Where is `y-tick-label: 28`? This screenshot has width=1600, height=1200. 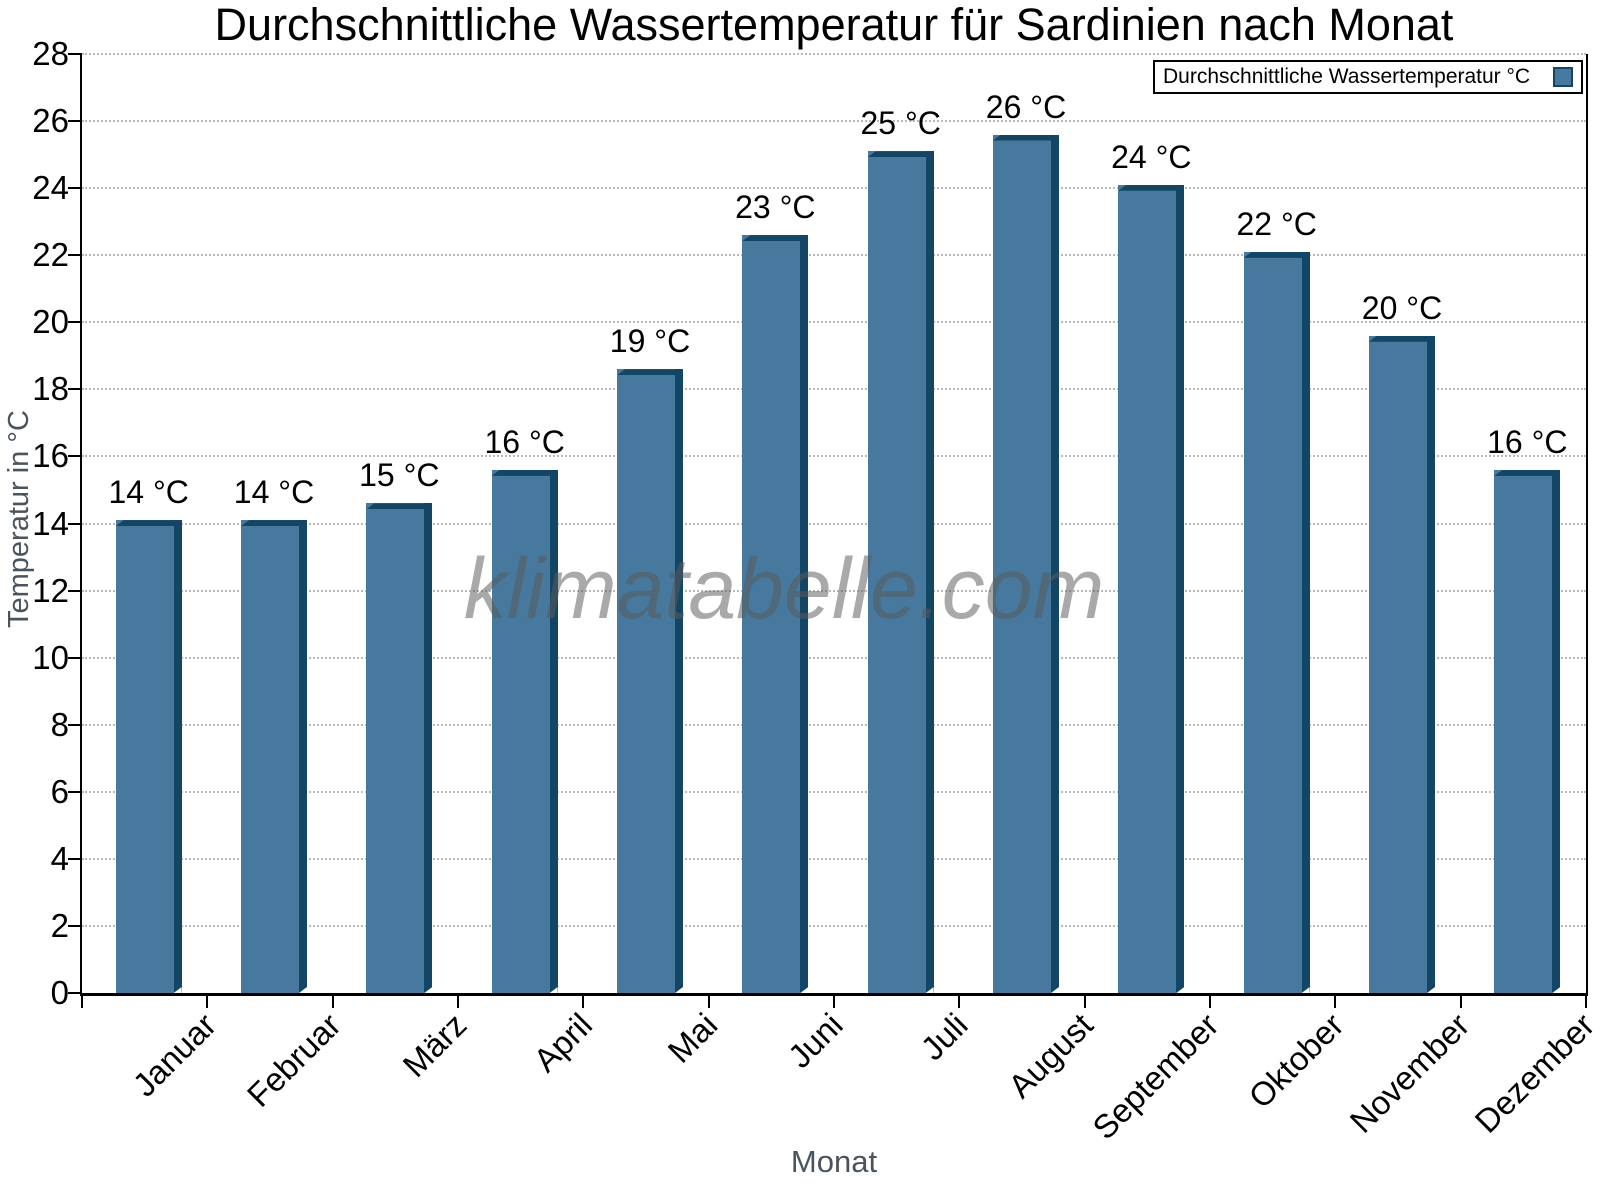 y-tick-label: 28 is located at coordinates (50, 53).